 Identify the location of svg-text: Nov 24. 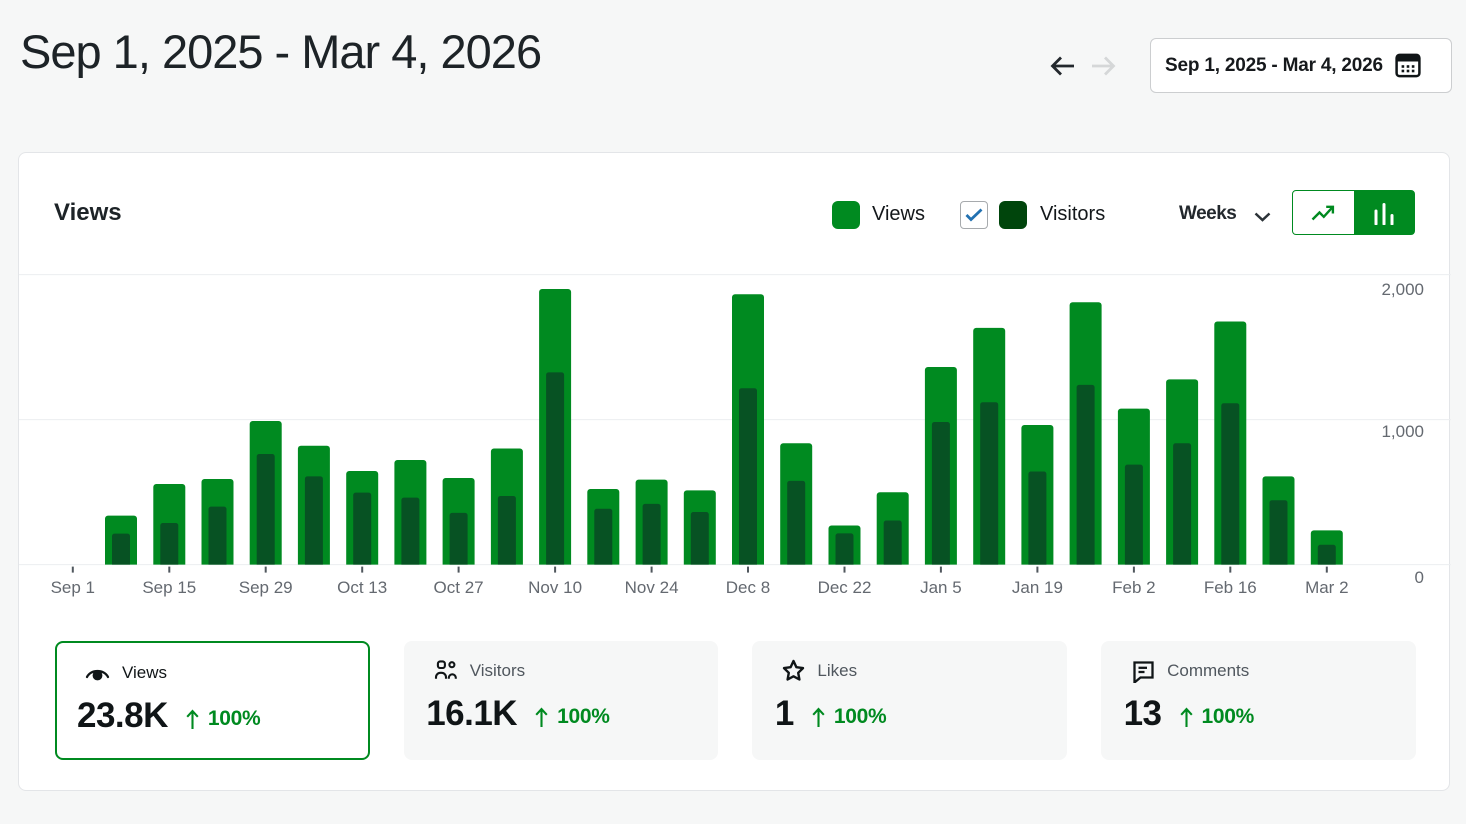
(652, 587).